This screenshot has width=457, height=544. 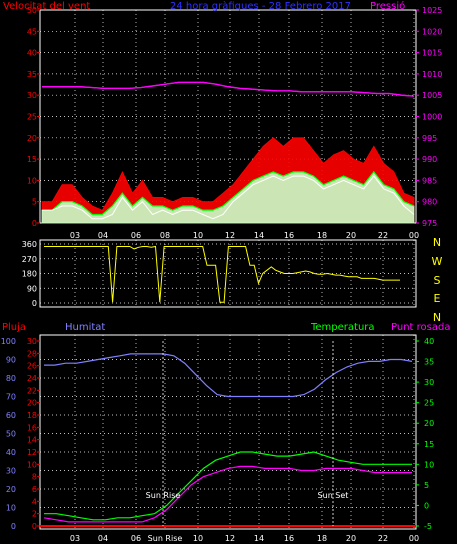 What do you see at coordinates (260, 6) in the screenshot?
I see `chart-date-title: 24 hora gràfiques - 28 Febrero 2017` at bounding box center [260, 6].